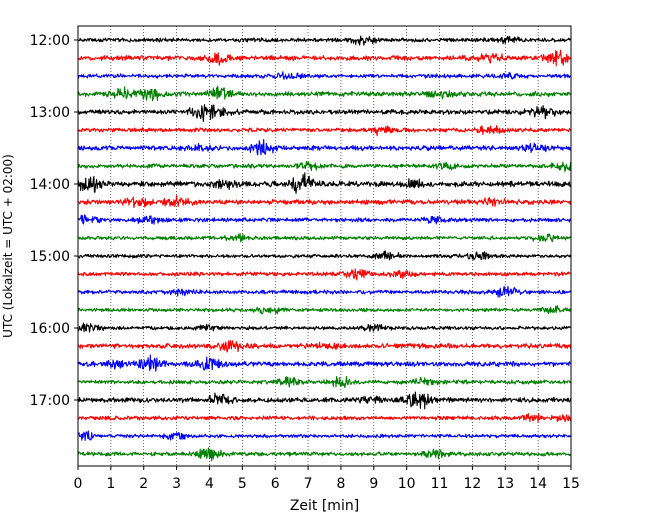  What do you see at coordinates (407, 484) in the screenshot?
I see `x-tick-label: 10` at bounding box center [407, 484].